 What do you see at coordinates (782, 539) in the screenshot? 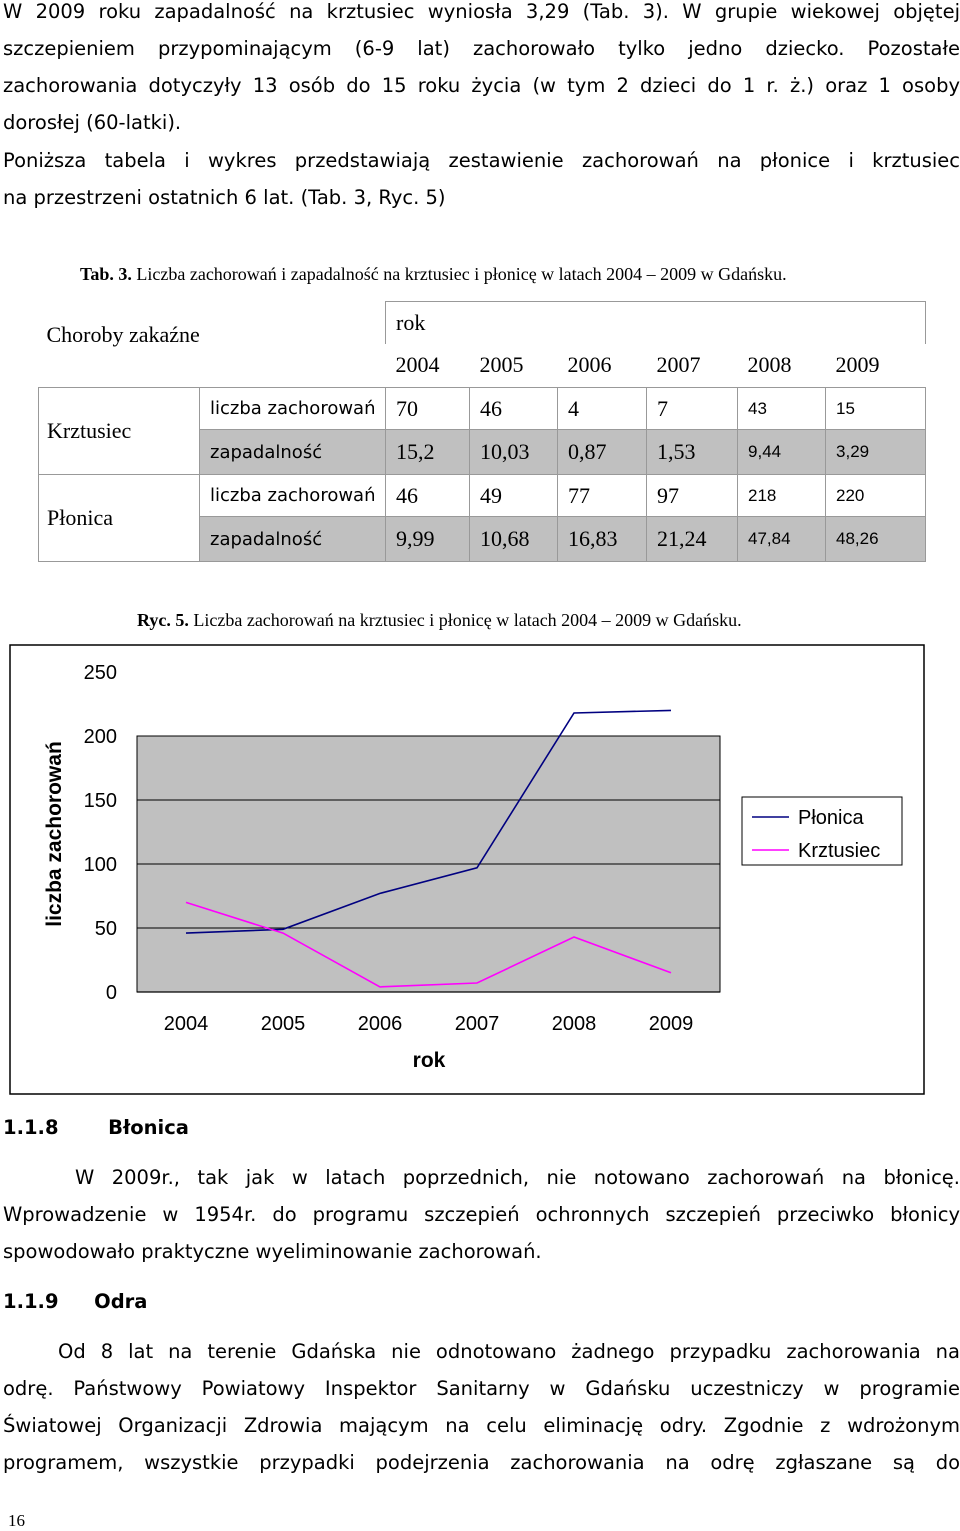
I see `table-cell: 47,84` at bounding box center [782, 539].